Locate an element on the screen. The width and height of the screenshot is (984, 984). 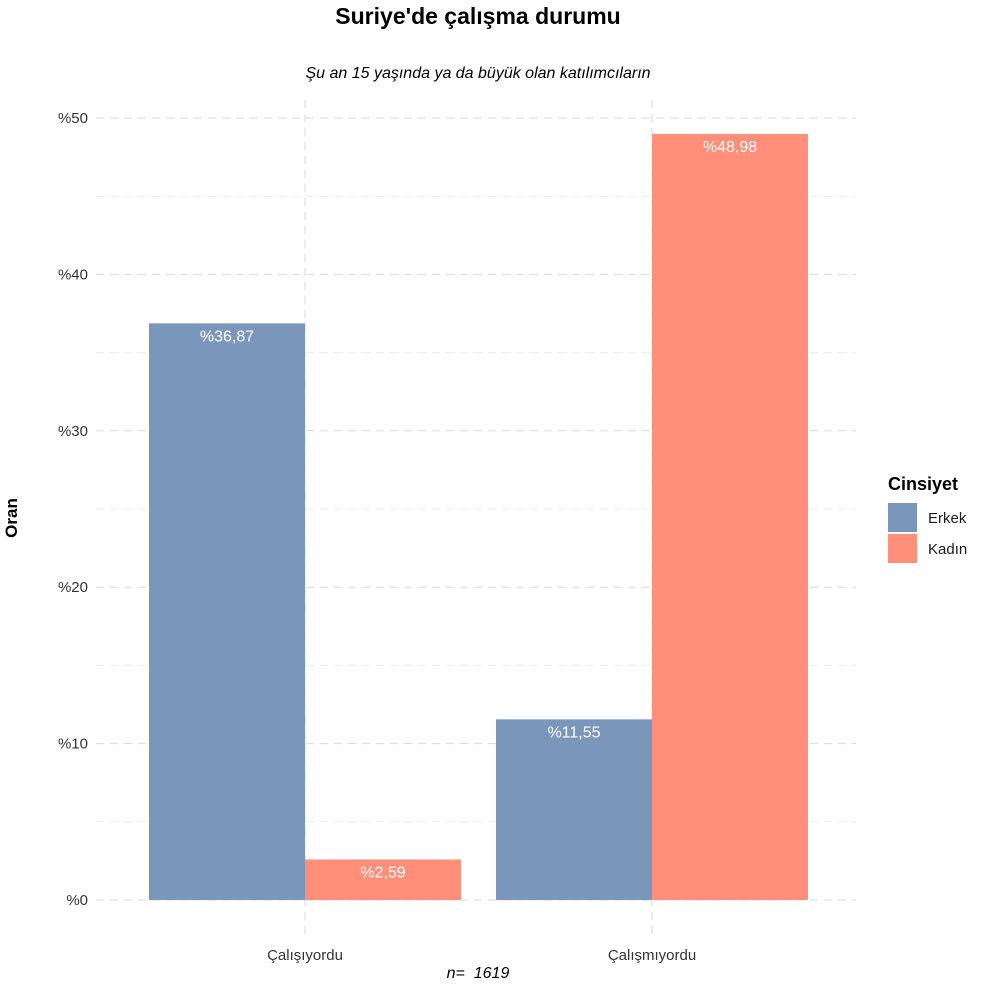
bar-value-label: %2,59 is located at coordinates (382, 872).